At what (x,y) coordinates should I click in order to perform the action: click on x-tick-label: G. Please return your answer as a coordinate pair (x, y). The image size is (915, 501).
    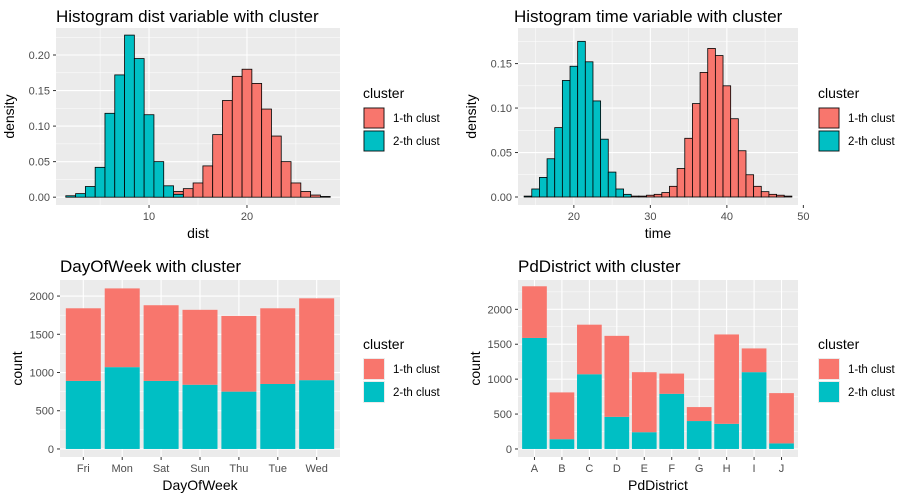
    Looking at the image, I should click on (699, 469).